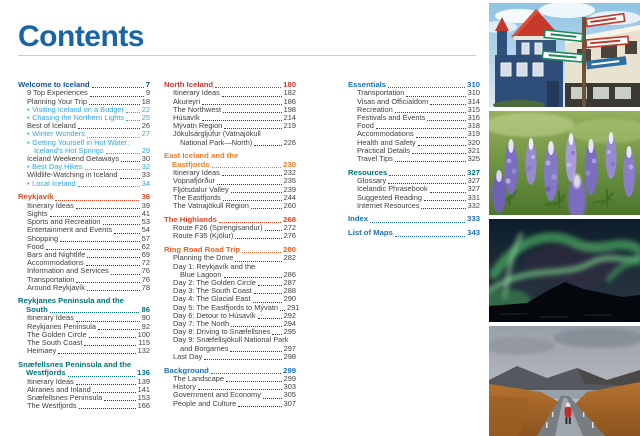  Describe the element at coordinates (145, 101) in the screenshot. I see `page-number: 18` at that location.